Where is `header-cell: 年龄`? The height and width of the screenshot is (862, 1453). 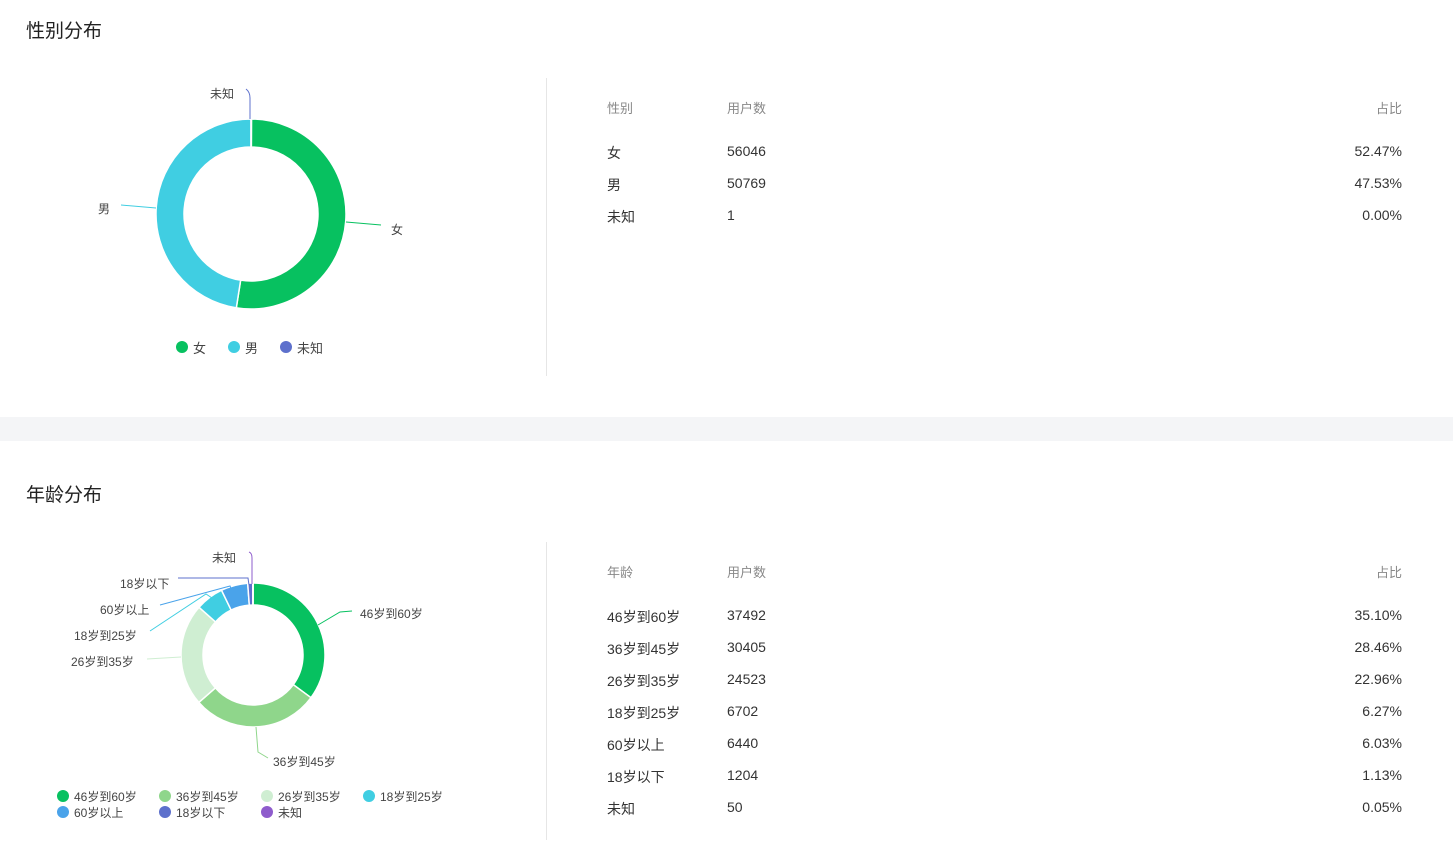 header-cell: 年龄 is located at coordinates (620, 572).